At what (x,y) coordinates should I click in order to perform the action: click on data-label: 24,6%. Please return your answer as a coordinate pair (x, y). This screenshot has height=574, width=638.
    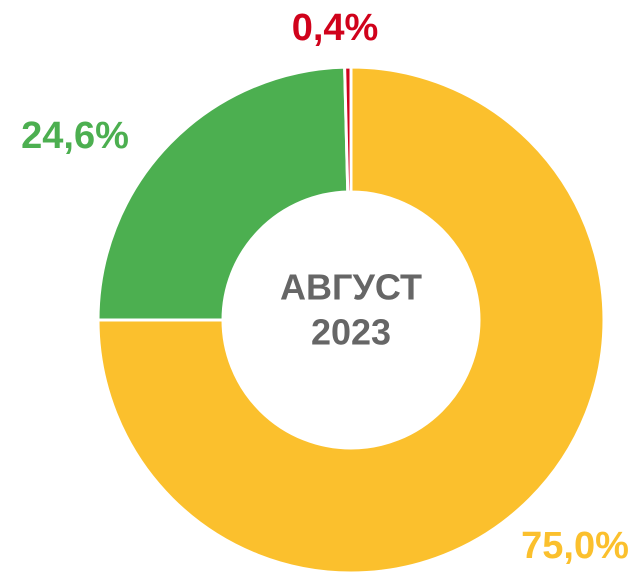
    Looking at the image, I should click on (75, 136).